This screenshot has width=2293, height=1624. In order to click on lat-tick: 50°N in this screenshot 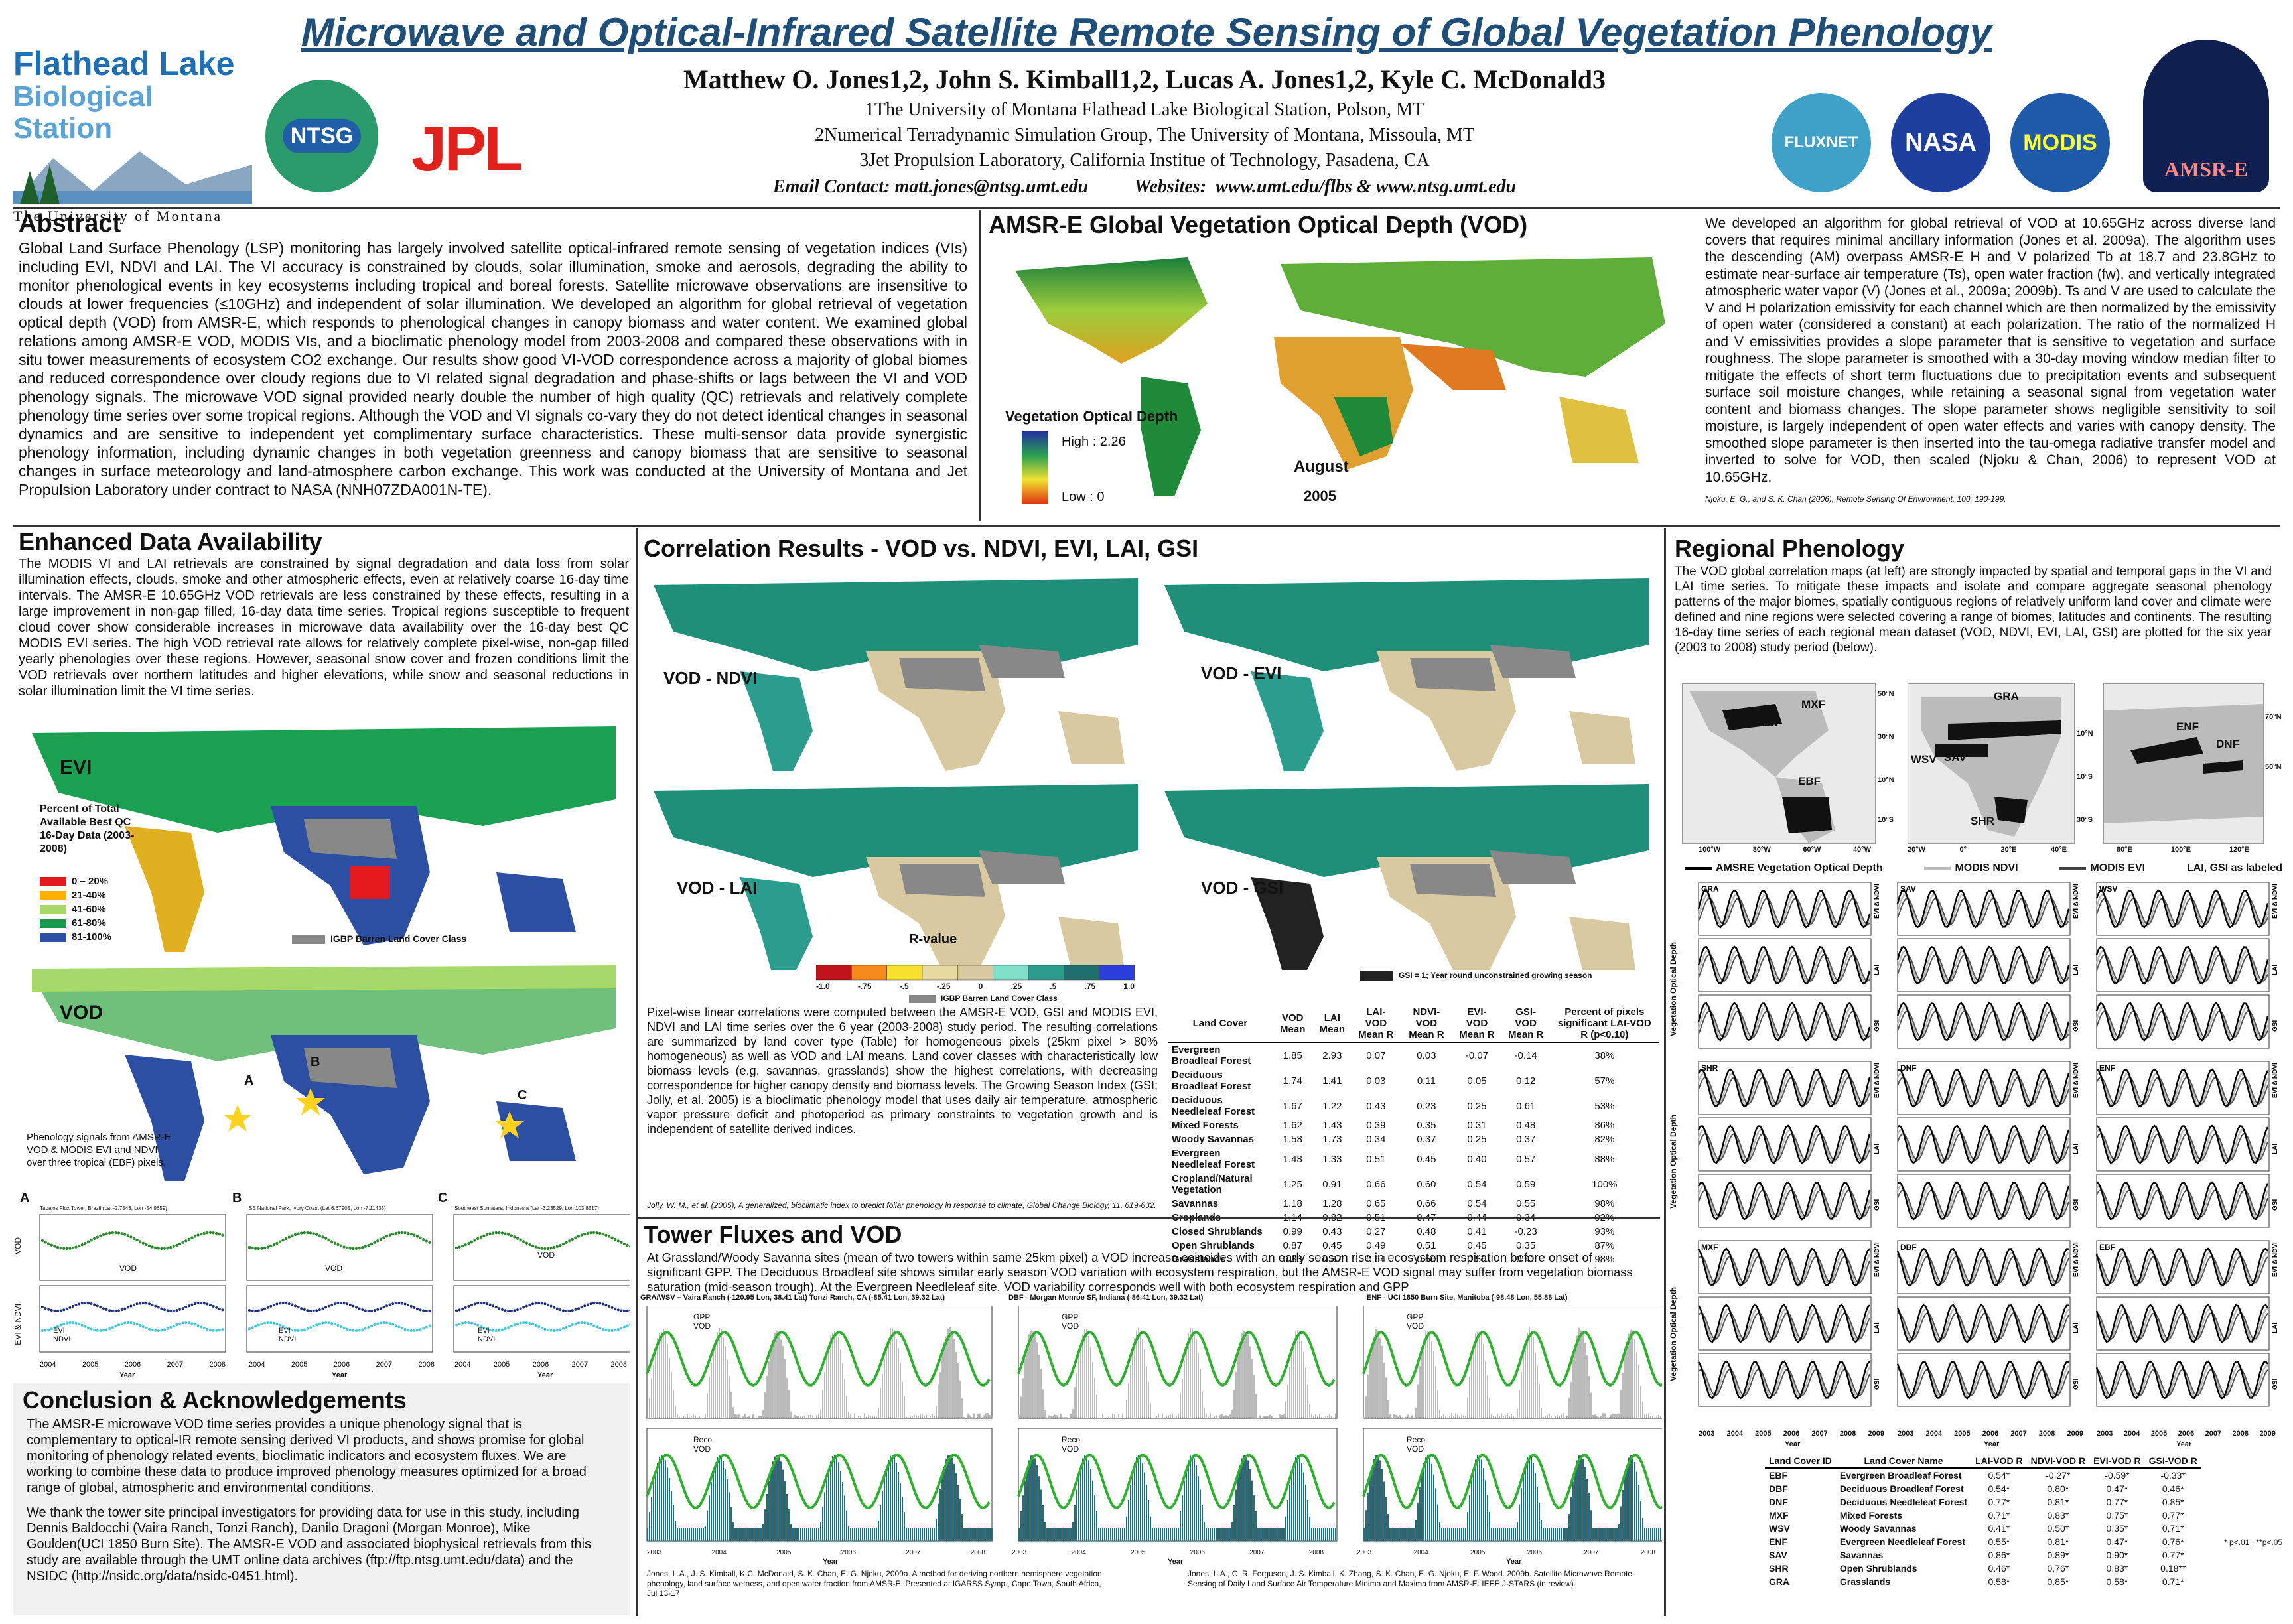, I will do `click(2273, 767)`.